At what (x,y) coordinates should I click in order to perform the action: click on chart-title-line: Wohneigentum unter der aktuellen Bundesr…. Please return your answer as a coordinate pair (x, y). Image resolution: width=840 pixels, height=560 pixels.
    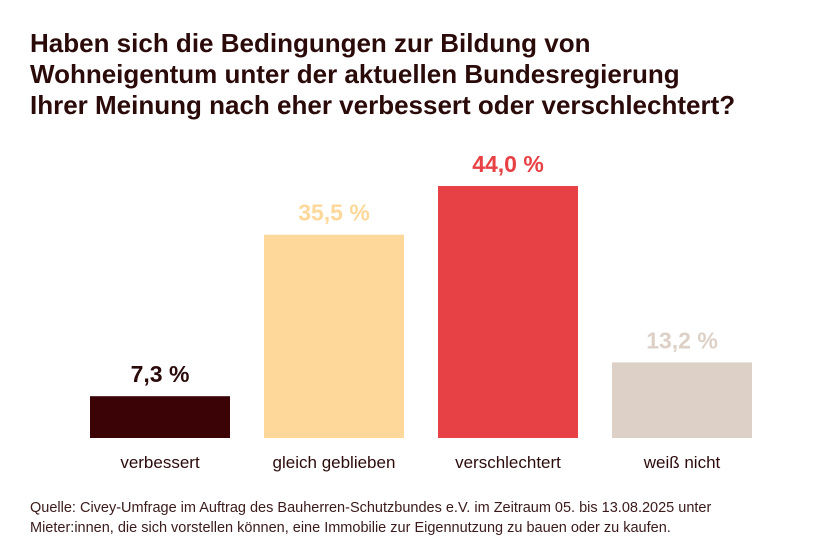
    Looking at the image, I should click on (355, 74).